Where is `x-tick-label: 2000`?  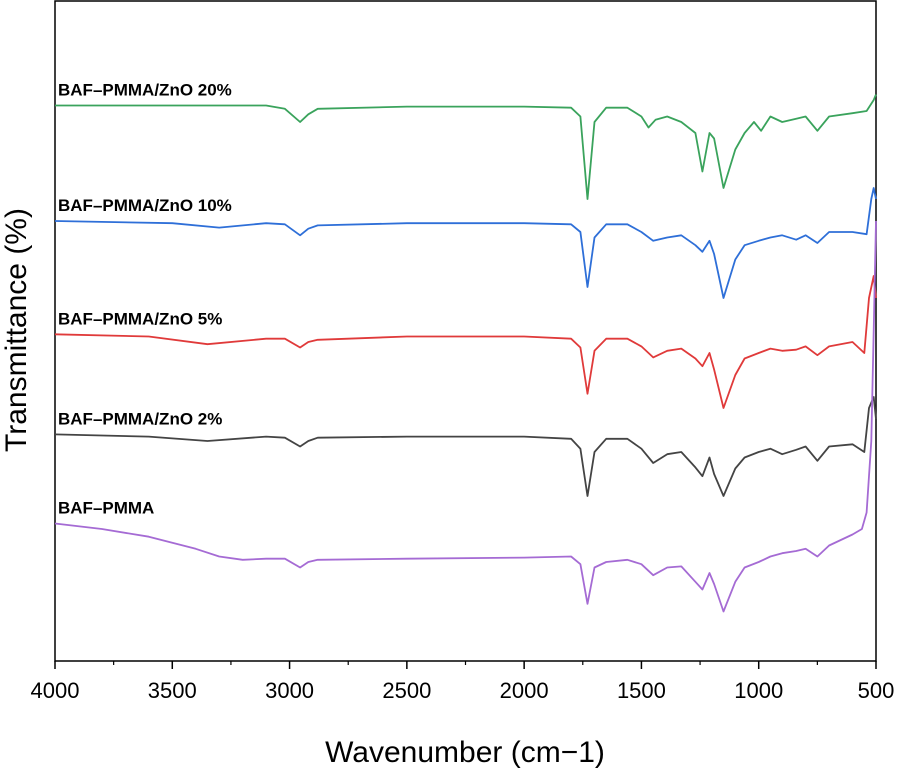 x-tick-label: 2000 is located at coordinates (524, 690).